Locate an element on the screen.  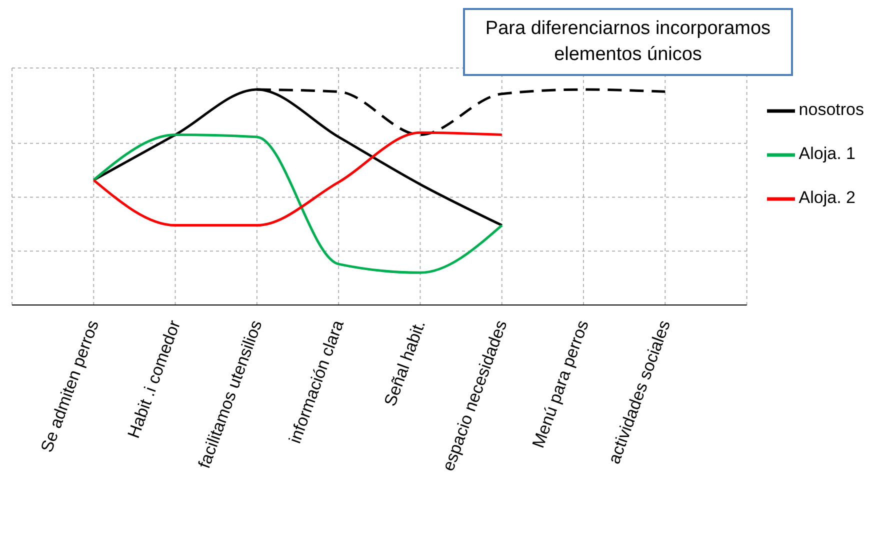
legend-label: Aloja. 2 is located at coordinates (827, 197).